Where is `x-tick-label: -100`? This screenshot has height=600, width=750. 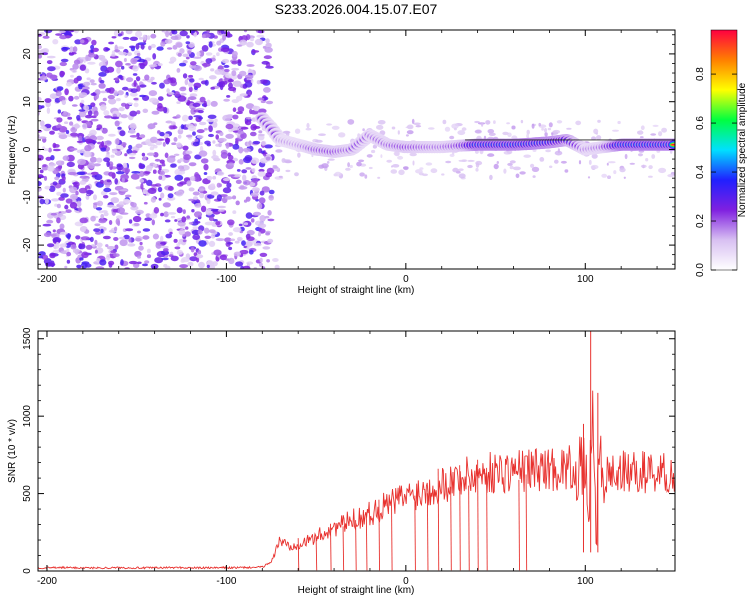
x-tick-label: -100 is located at coordinates (226, 581).